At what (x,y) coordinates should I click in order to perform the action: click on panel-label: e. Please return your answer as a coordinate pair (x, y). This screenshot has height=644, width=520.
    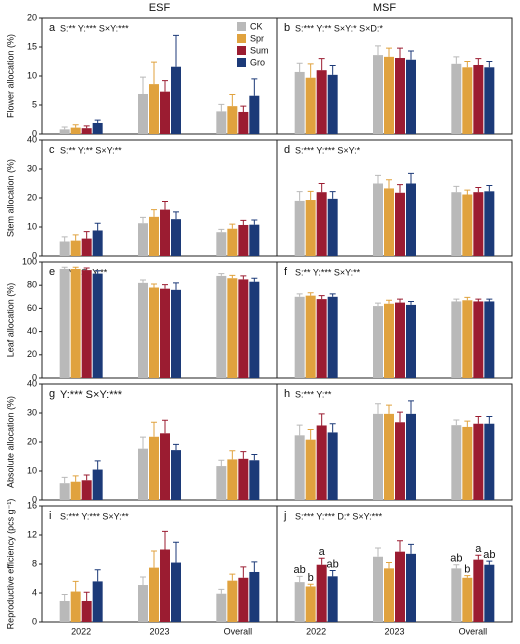
    Looking at the image, I should click on (52, 272).